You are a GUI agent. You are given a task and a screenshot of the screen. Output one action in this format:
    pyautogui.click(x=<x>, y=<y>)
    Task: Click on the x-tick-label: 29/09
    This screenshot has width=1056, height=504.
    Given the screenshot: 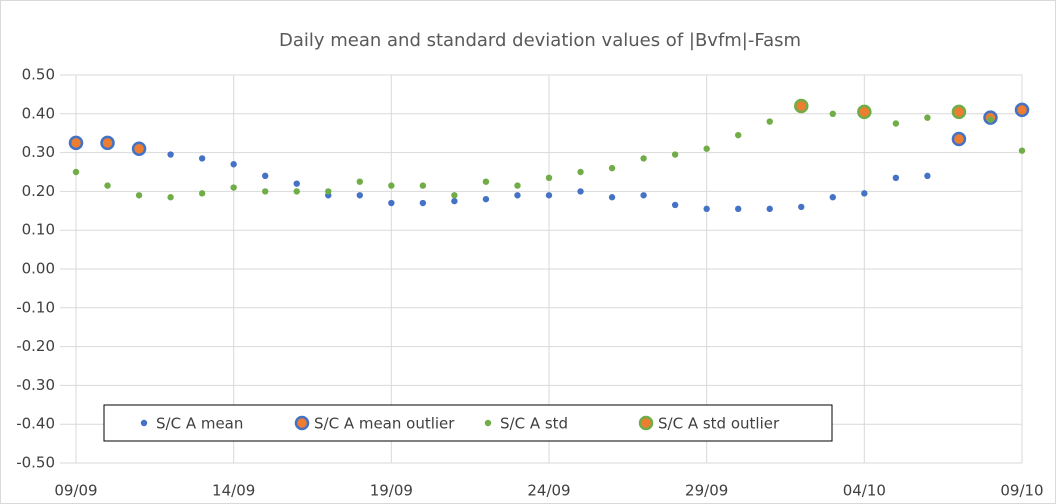 What is the action you would take?
    pyautogui.click(x=706, y=491)
    